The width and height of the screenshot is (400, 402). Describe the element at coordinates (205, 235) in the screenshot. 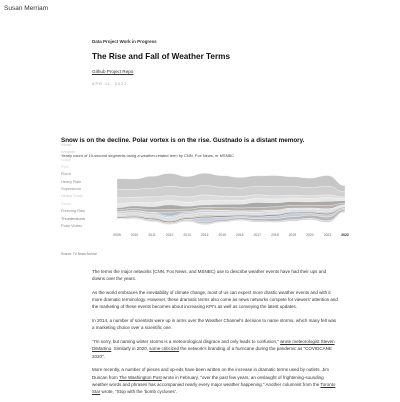

I see `x-tick-label: 2014` at that location.